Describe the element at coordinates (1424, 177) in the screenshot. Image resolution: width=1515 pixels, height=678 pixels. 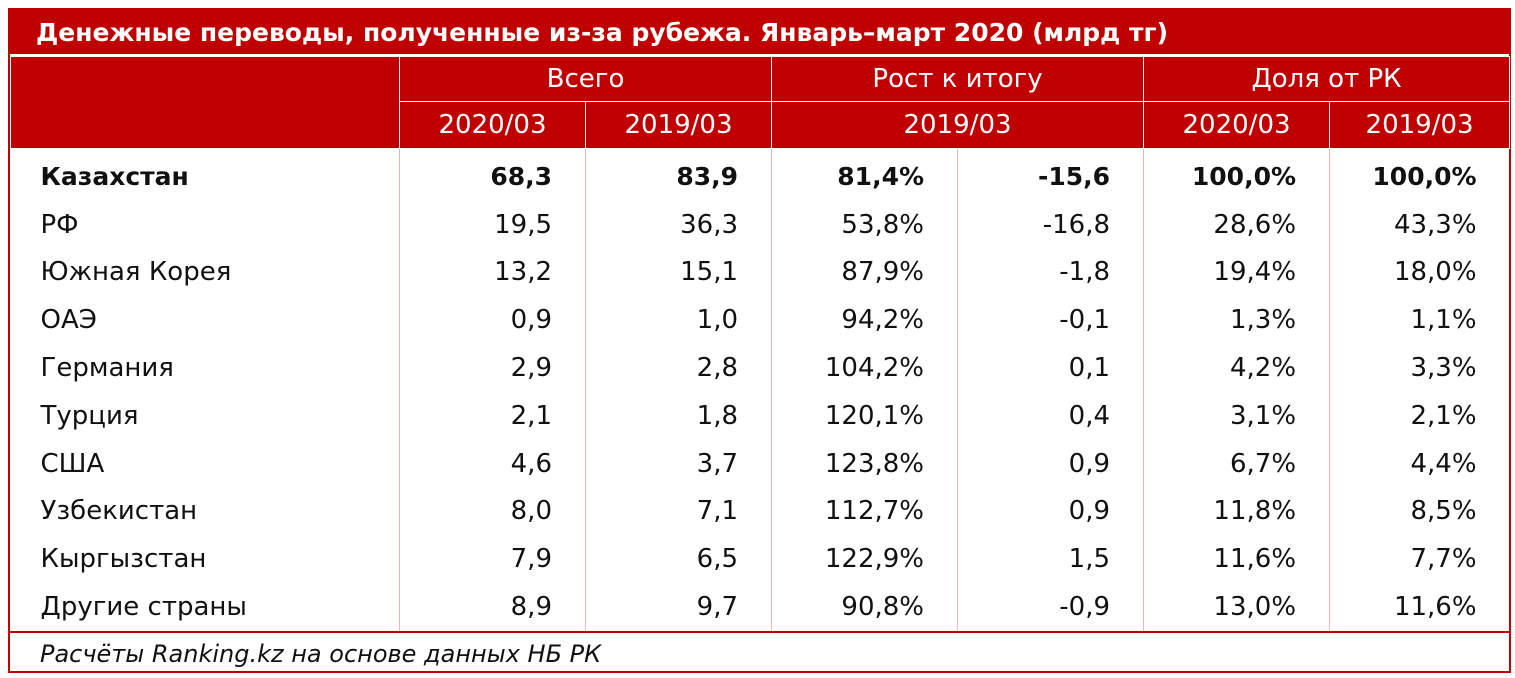
I see `cell-share-2019-03: 100,0%` at that location.